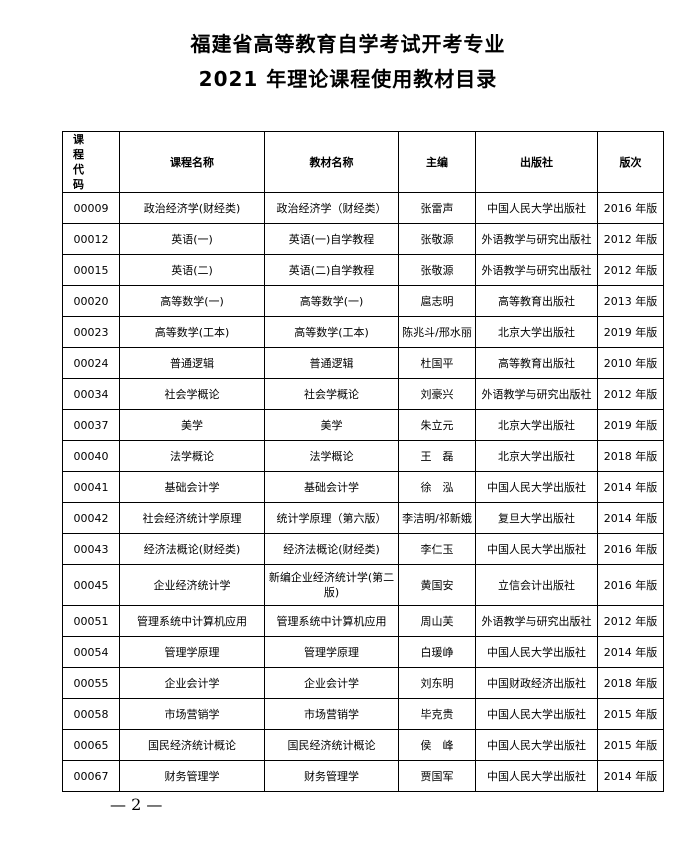  I want to click on editor-cell: 刘豪兴, so click(437, 394).